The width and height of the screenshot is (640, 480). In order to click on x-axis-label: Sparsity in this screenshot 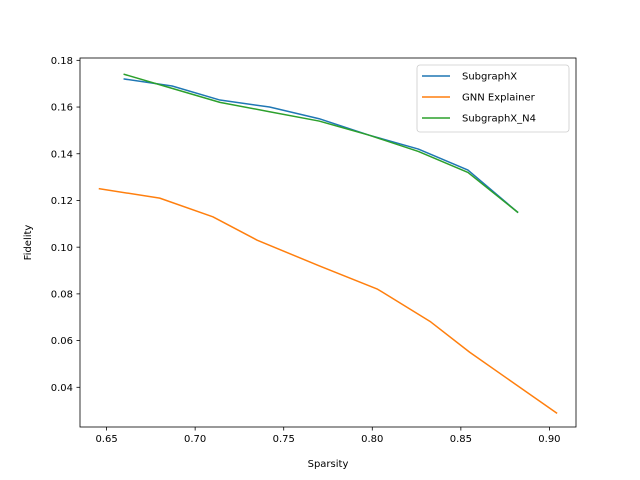, I will do `click(328, 464)`.